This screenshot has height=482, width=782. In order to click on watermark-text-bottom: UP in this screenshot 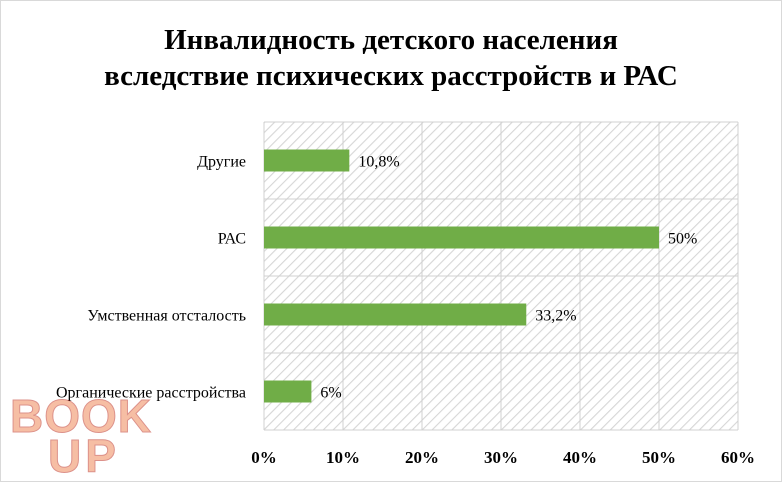, I will do `click(84, 453)`.